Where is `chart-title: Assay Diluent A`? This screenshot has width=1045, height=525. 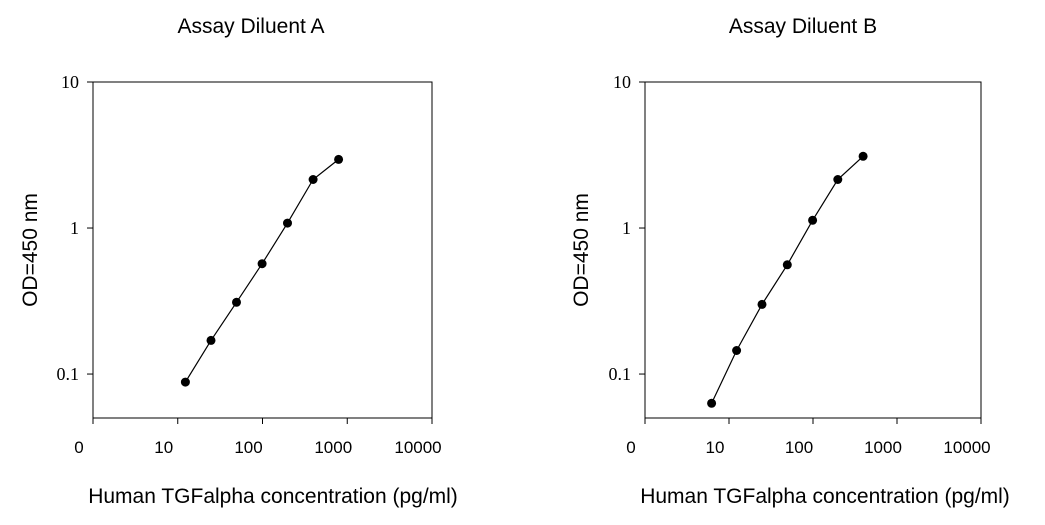
chart-title: Assay Diluent A is located at coordinates (250, 26).